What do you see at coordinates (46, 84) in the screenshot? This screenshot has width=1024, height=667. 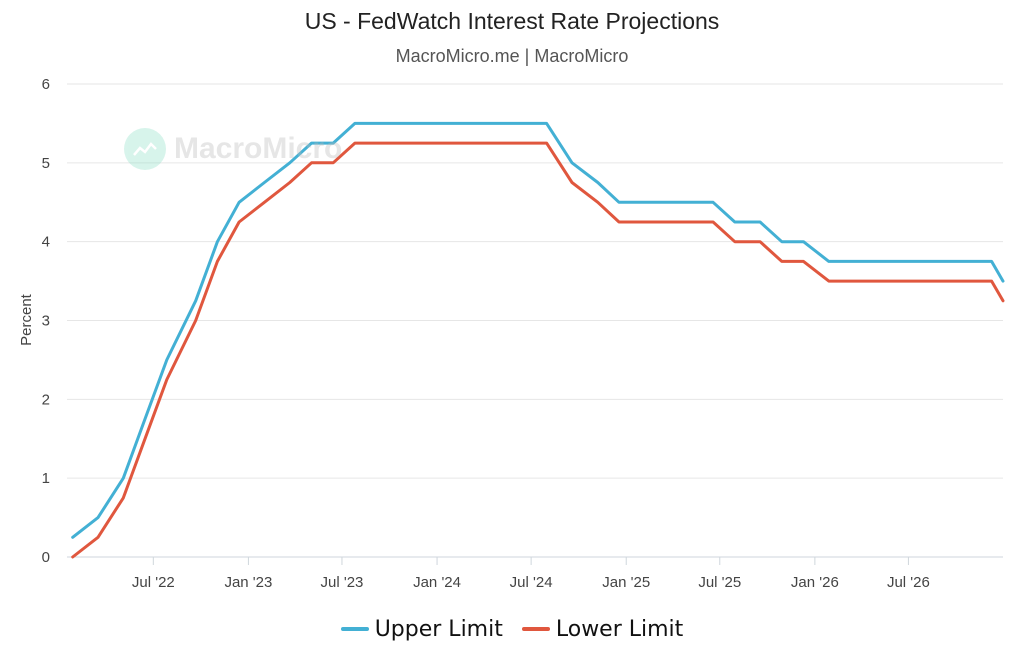 I see `y-tick-label: 6` at bounding box center [46, 84].